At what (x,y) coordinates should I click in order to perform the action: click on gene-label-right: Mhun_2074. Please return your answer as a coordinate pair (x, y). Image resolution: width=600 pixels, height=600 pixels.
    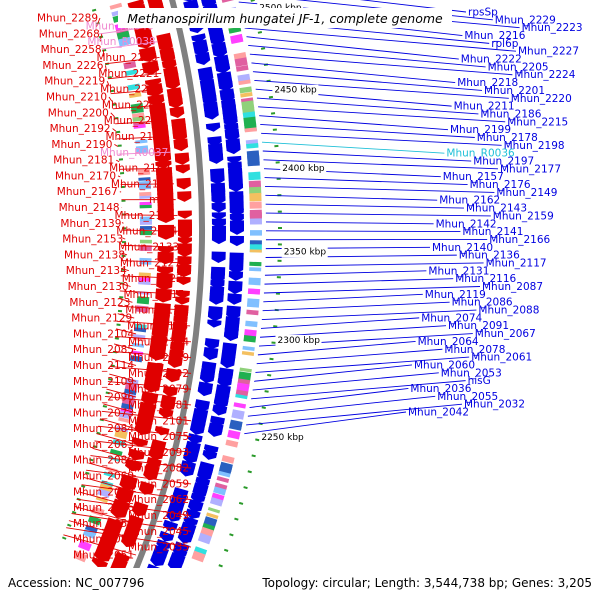
    Looking at the image, I should click on (451, 318).